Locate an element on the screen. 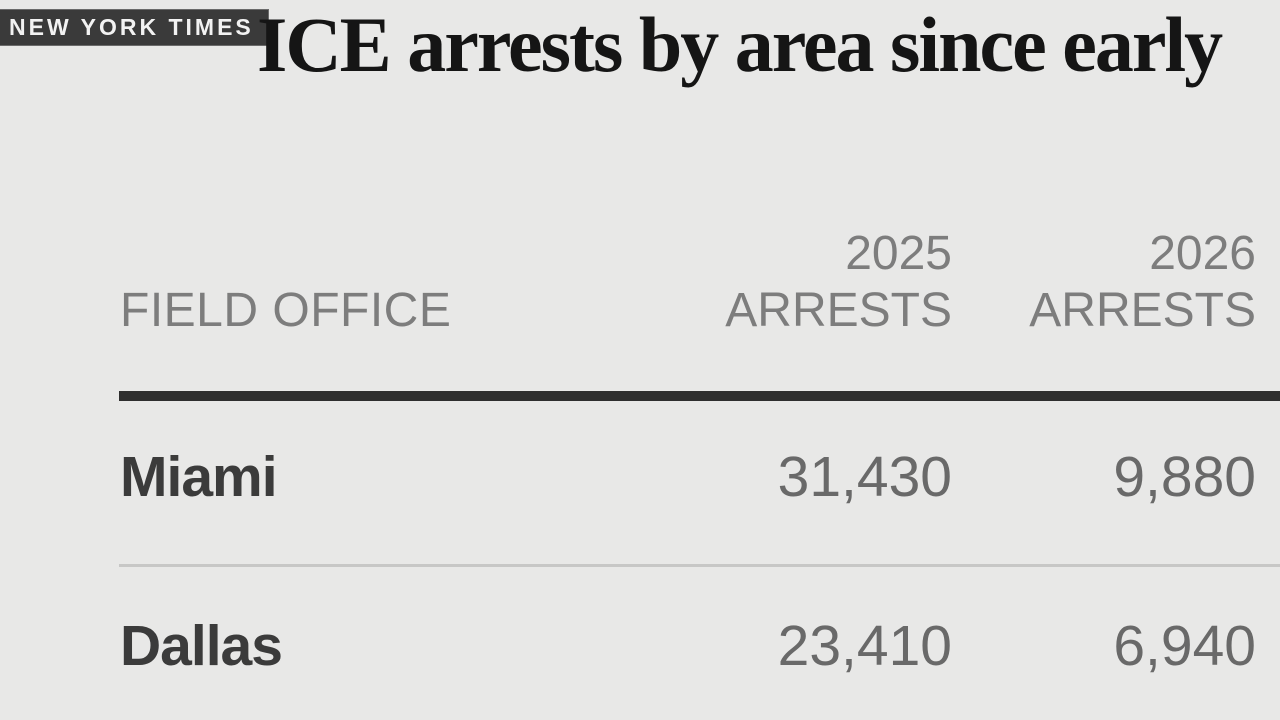 The height and width of the screenshot is (720, 1280). source-badge: NEW YORK TIMES is located at coordinates (134, 27).